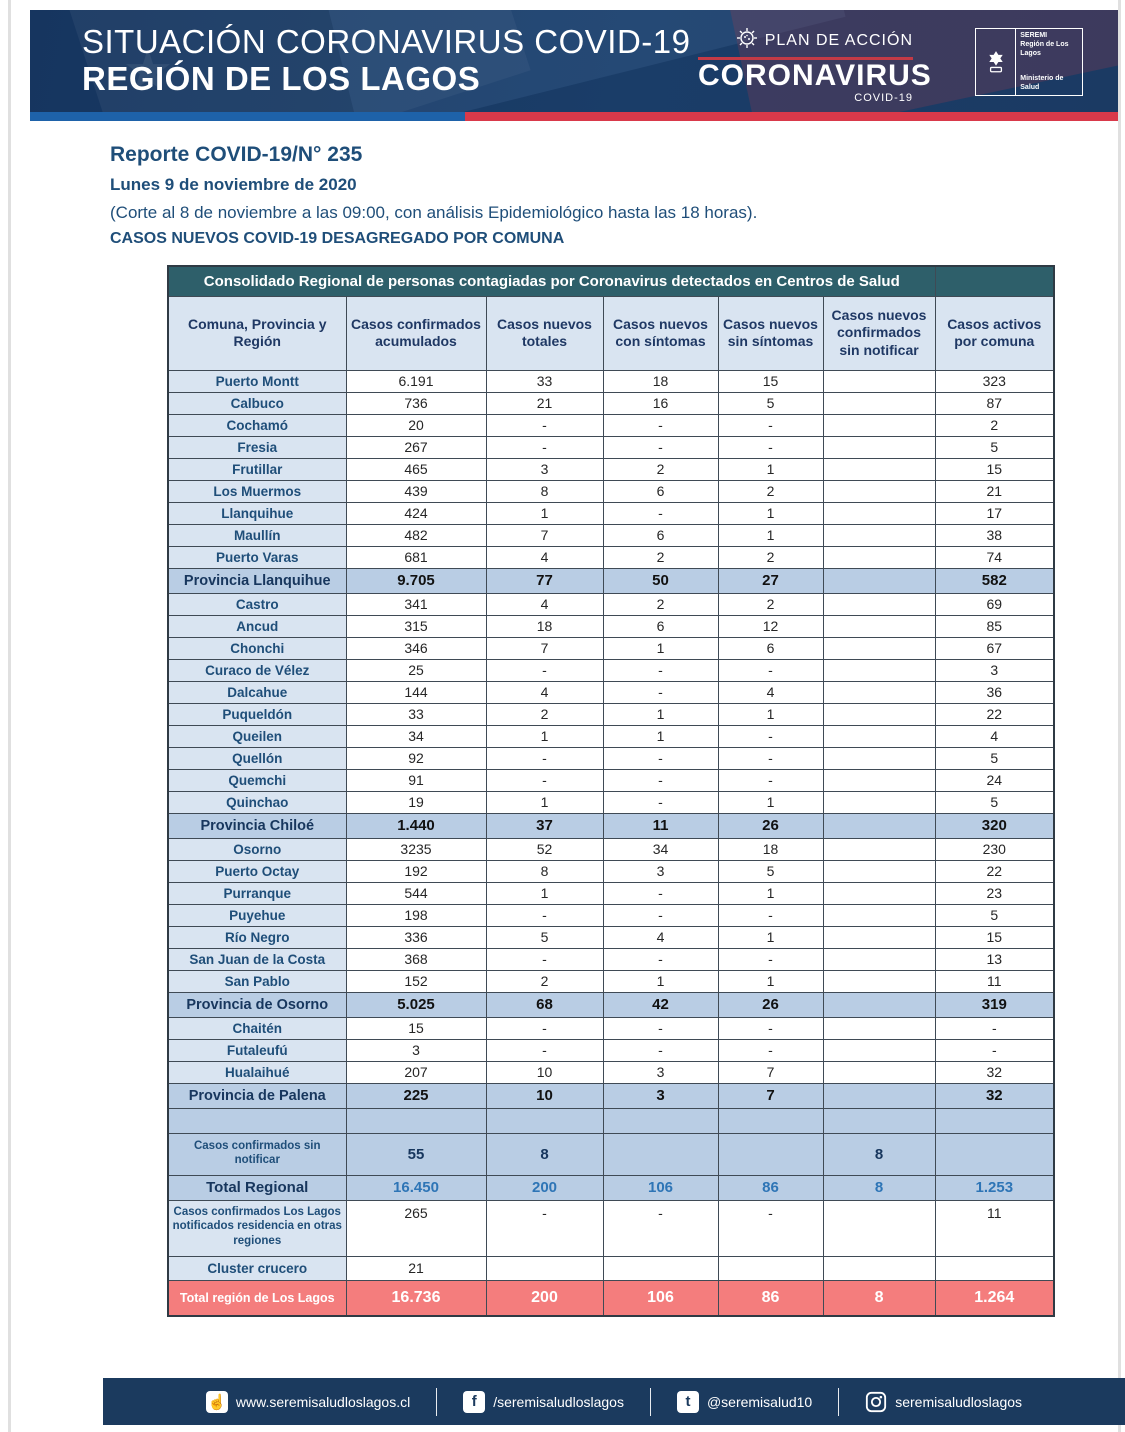 The width and height of the screenshot is (1125, 1432). I want to click on value-cell: 32, so click(994, 1072).